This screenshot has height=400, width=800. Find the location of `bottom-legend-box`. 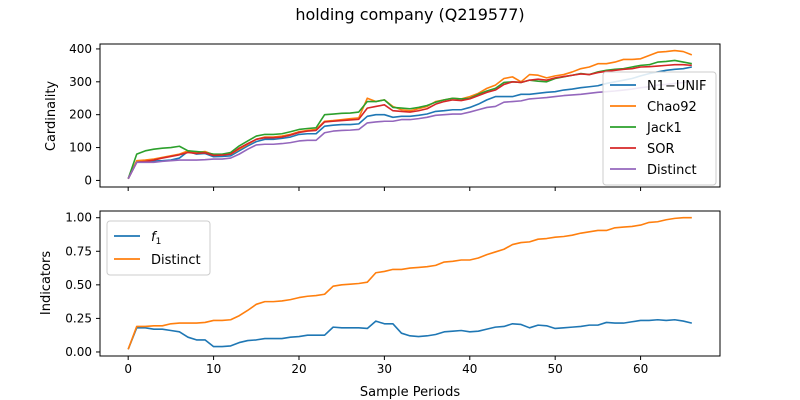

bottom-legend-box is located at coordinates (158, 248).